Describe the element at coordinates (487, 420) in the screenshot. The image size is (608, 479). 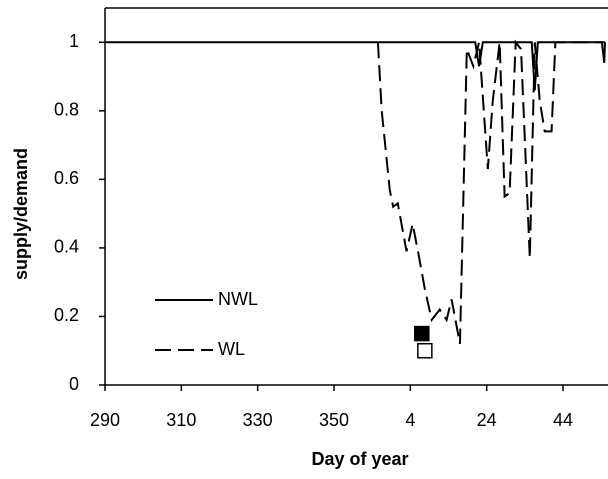
I see `x-tick-label: 24` at that location.